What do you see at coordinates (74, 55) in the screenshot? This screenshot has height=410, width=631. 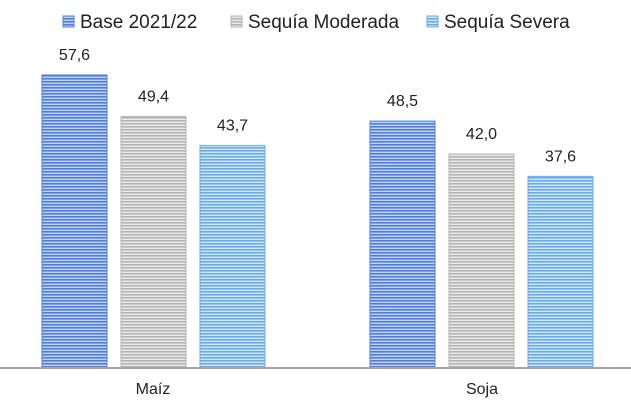 I see `data-label-maiz-base: 57,6` at bounding box center [74, 55].